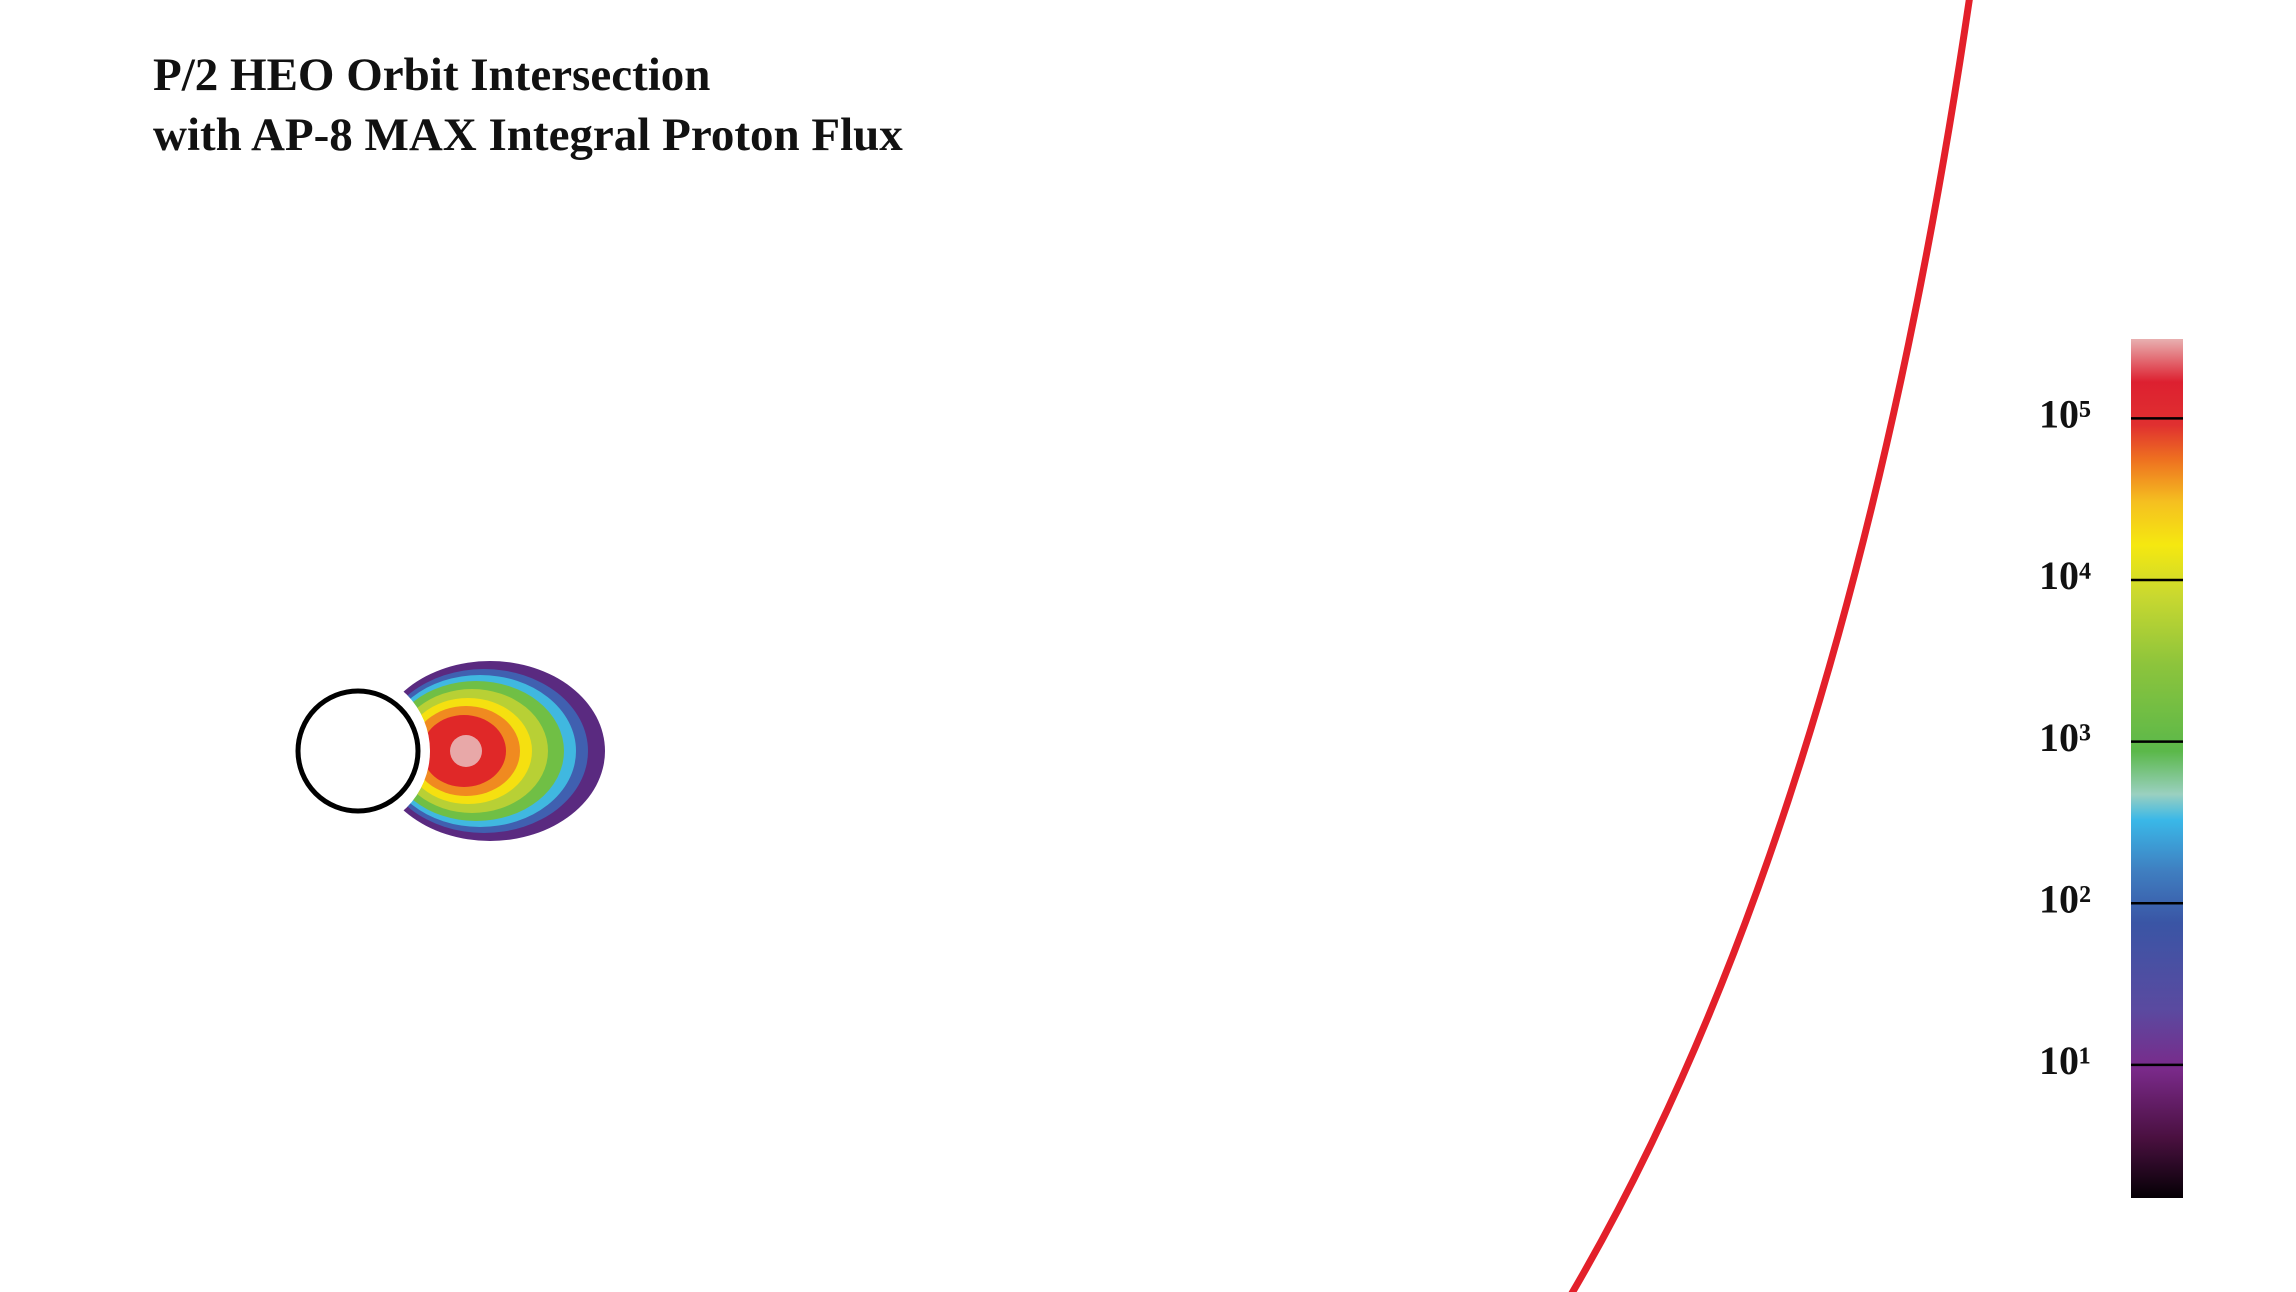  Describe the element at coordinates (2111, 737) in the screenshot. I see `colorbar-ticks: 10⁵ 10⁴ 10³ 10² 10¹` at that location.